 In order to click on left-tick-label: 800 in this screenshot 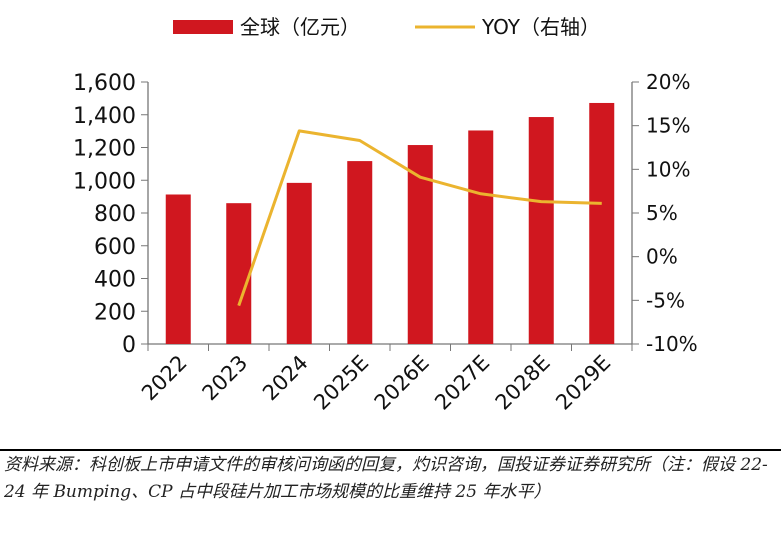, I will do `click(115, 214)`.